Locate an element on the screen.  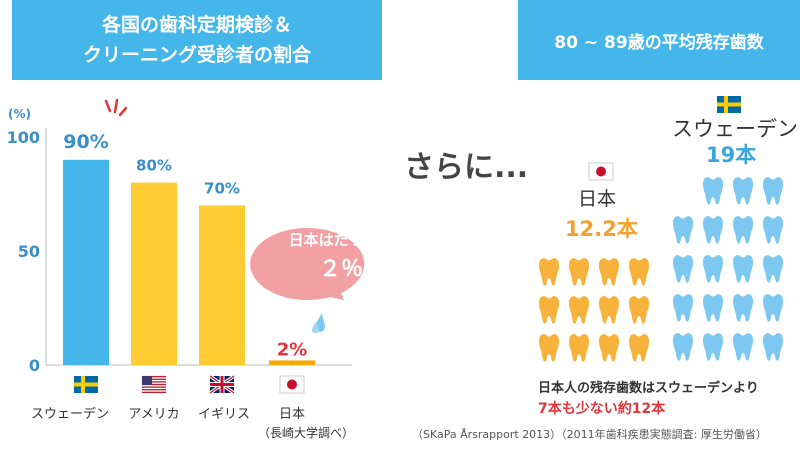
bar-value-label: 2% is located at coordinates (292, 349).